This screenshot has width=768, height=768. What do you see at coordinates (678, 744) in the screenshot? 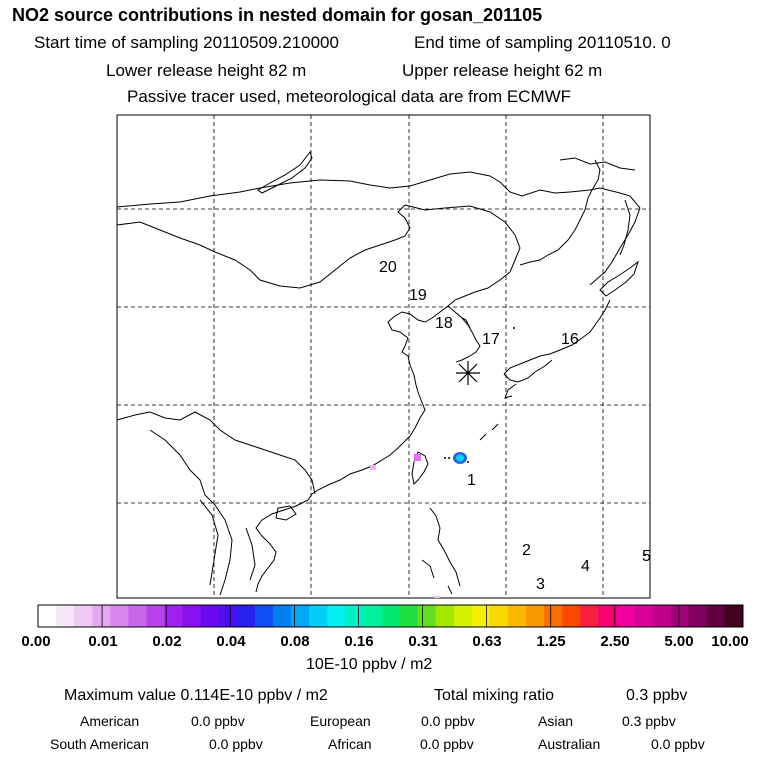
I see `region-australian-value: 0.0 ppbv` at bounding box center [678, 744].